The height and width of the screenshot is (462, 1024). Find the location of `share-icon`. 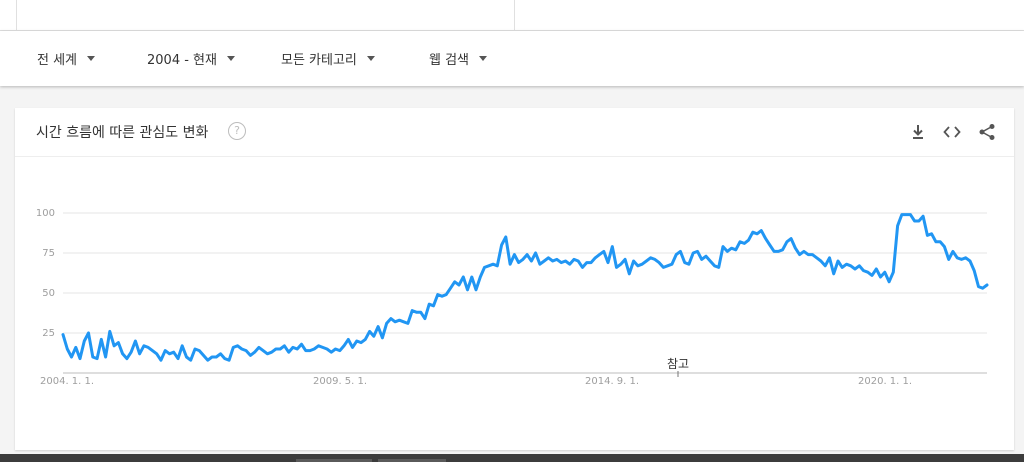

share-icon is located at coordinates (987, 132).